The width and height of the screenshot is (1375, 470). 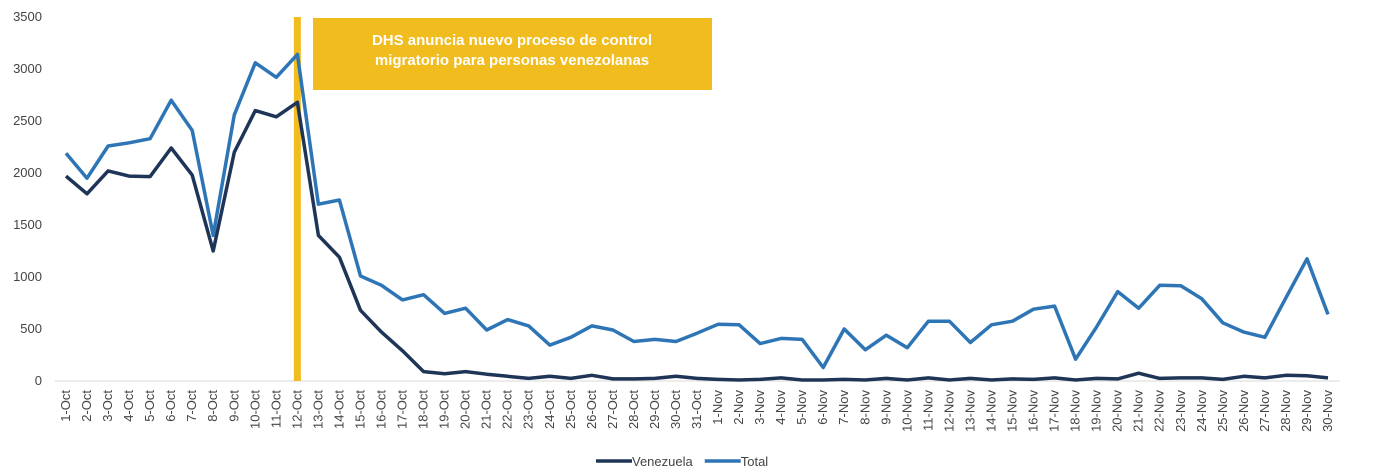 I want to click on x-tick-label: 4-Nov, so click(x=780, y=407).